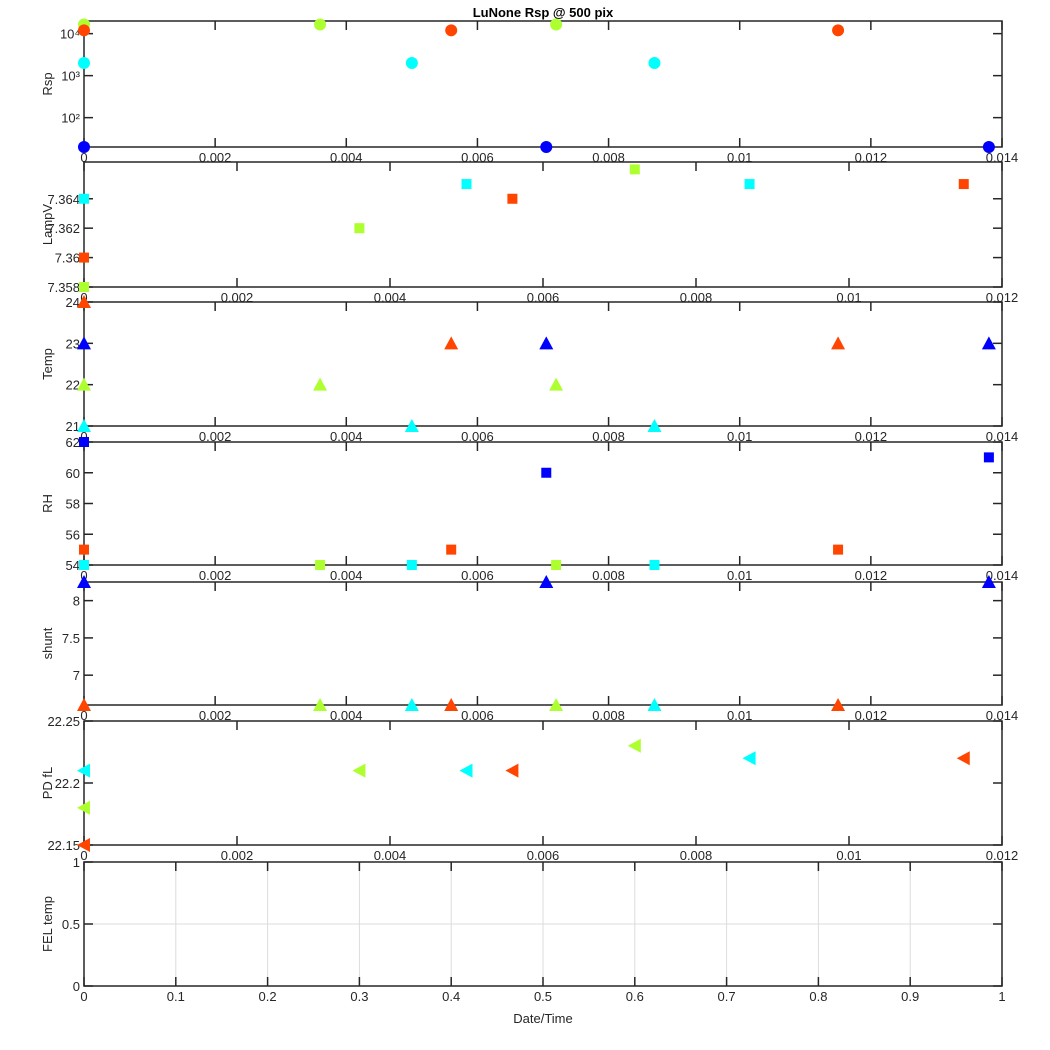 This screenshot has height=1050, width=1050. Describe the element at coordinates (63, 721) in the screenshot. I see `y-tick-label: 22.25` at that location.